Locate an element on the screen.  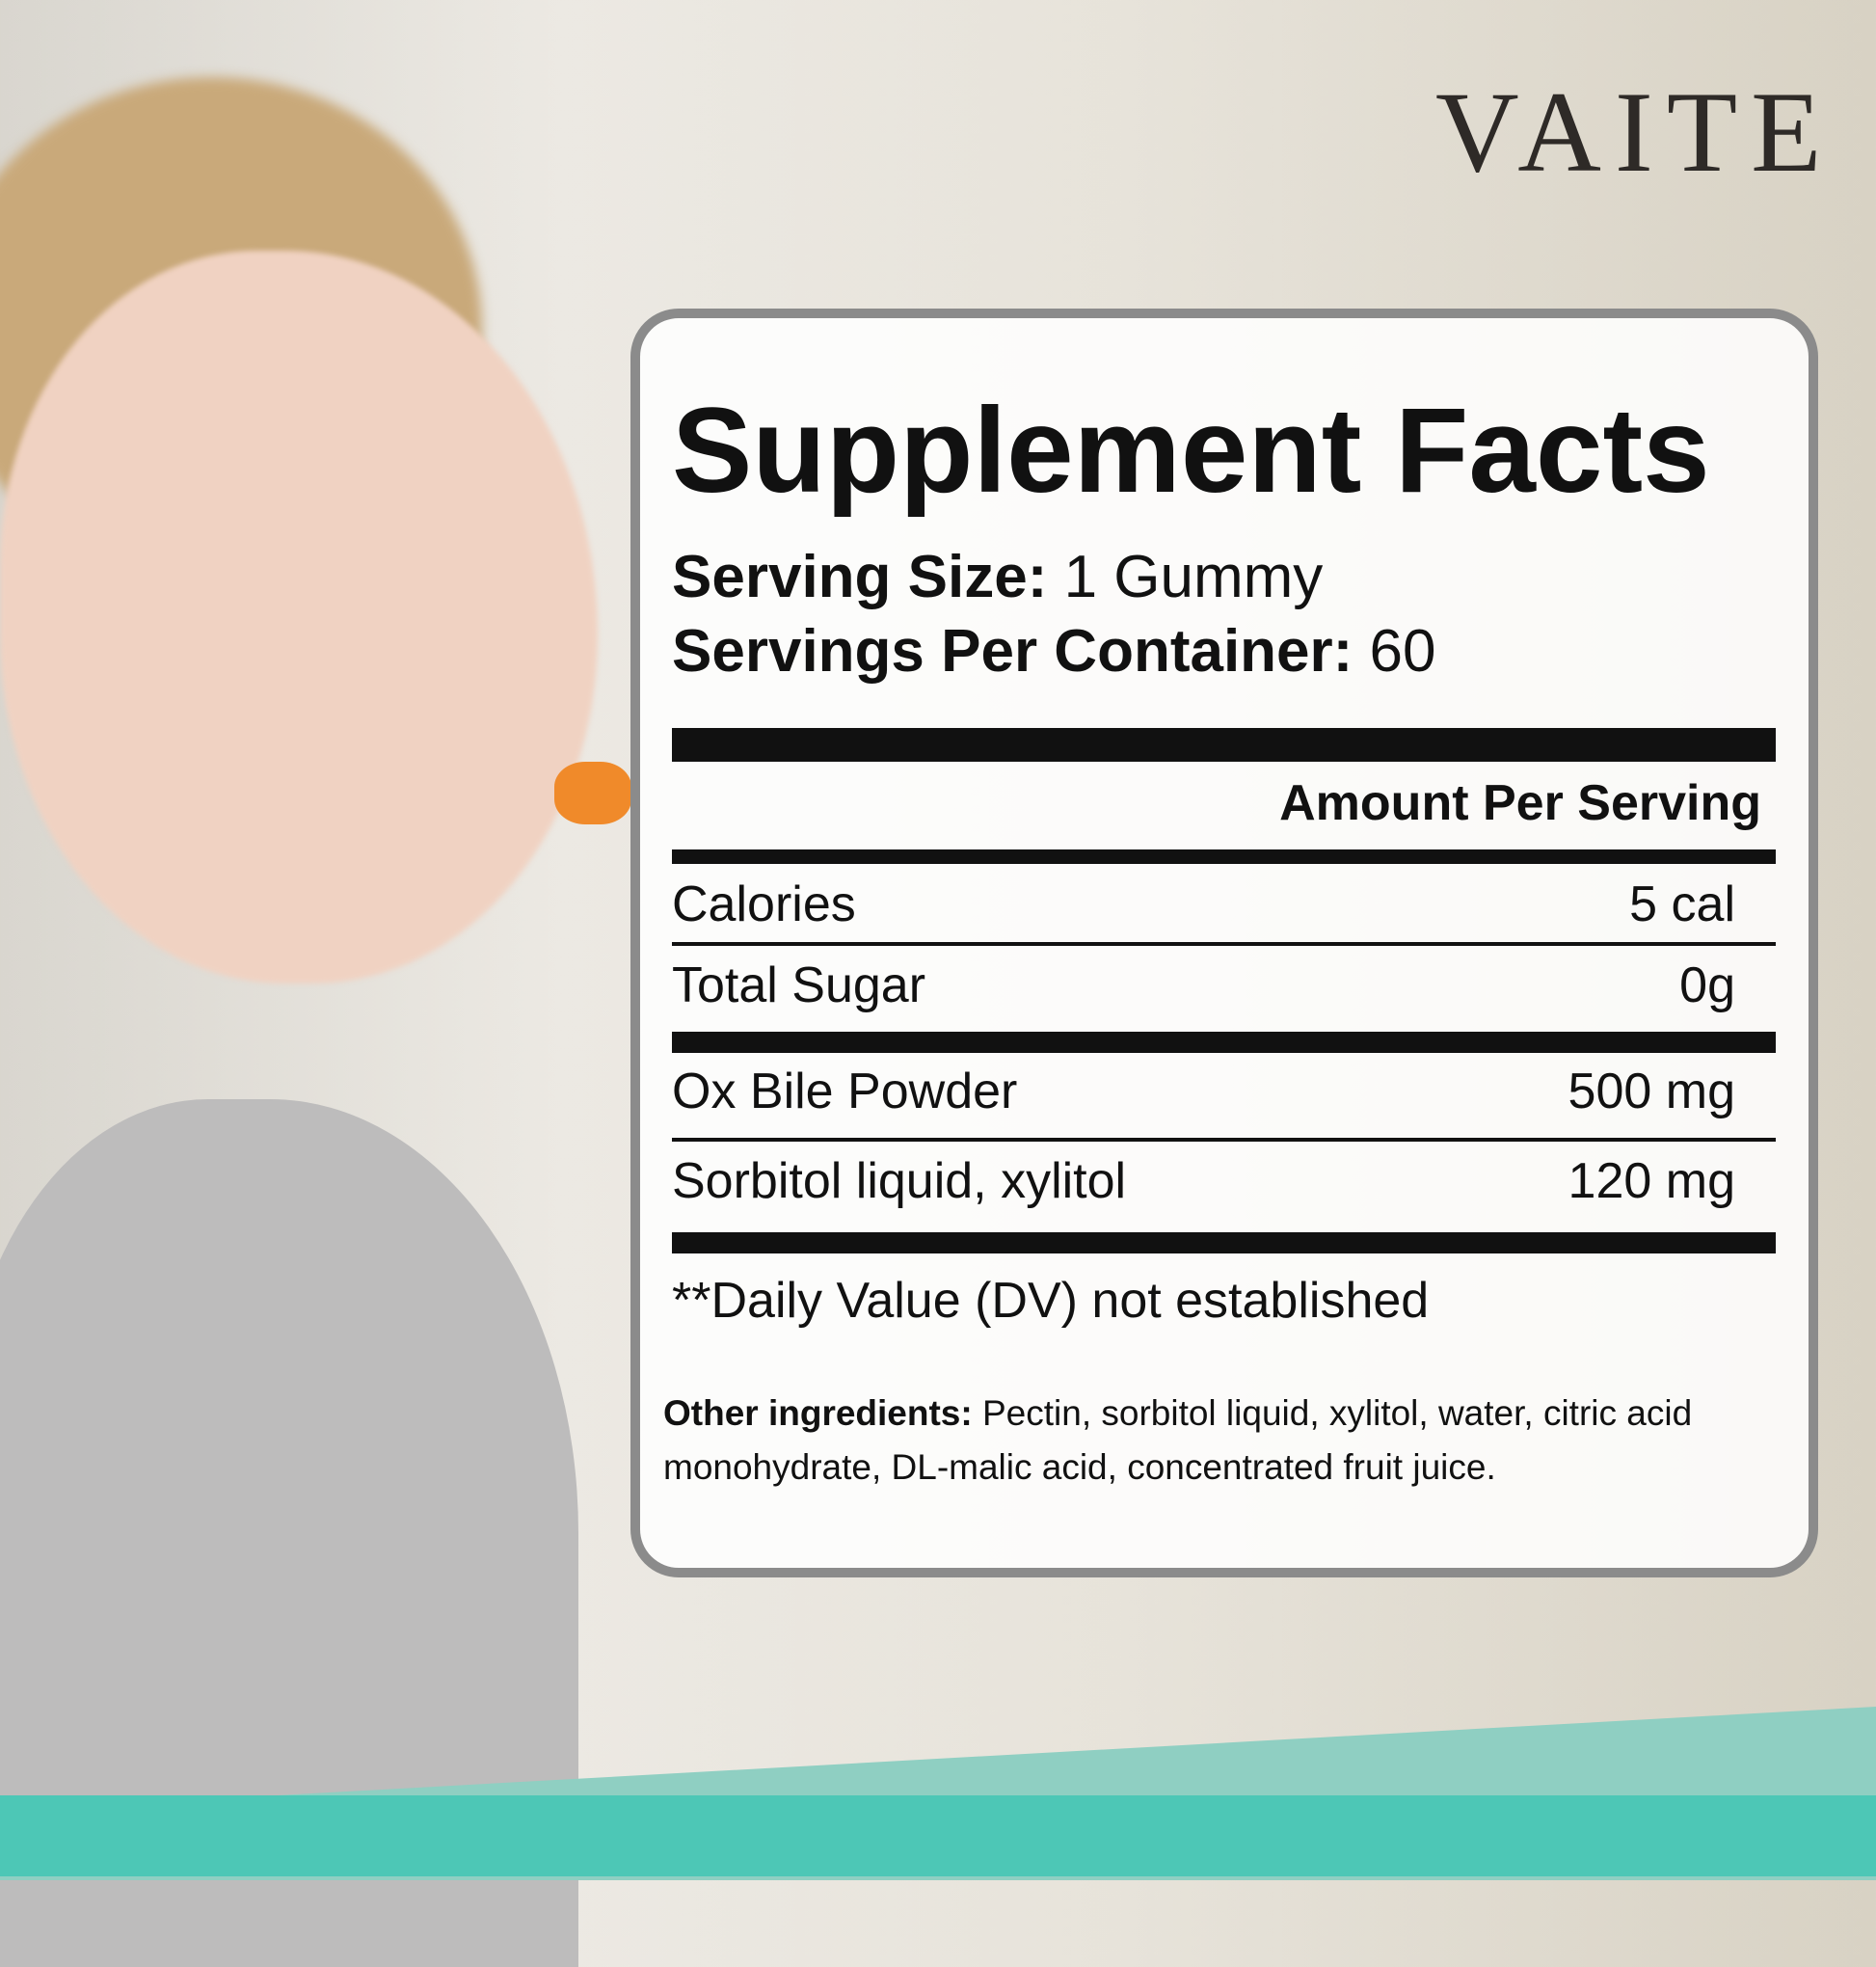
row-value: 500 mg is located at coordinates (1651, 1091).